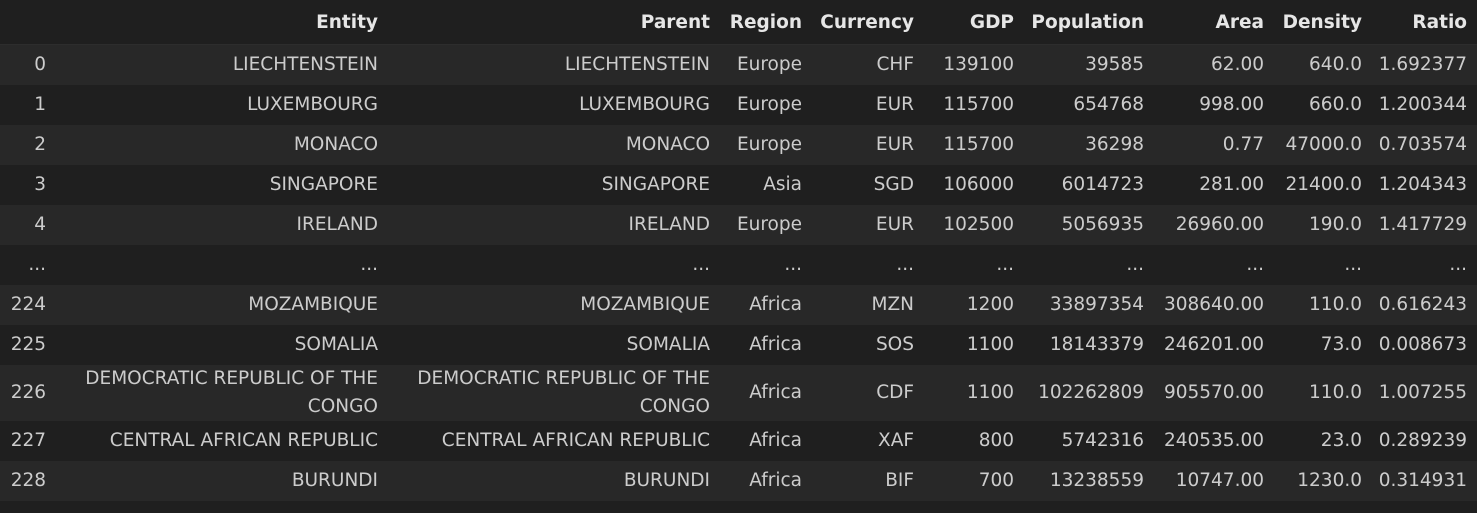 Image resolution: width=1477 pixels, height=513 pixels. What do you see at coordinates (1424, 304) in the screenshot?
I see `cell-ratio: 0.616243` at bounding box center [1424, 304].